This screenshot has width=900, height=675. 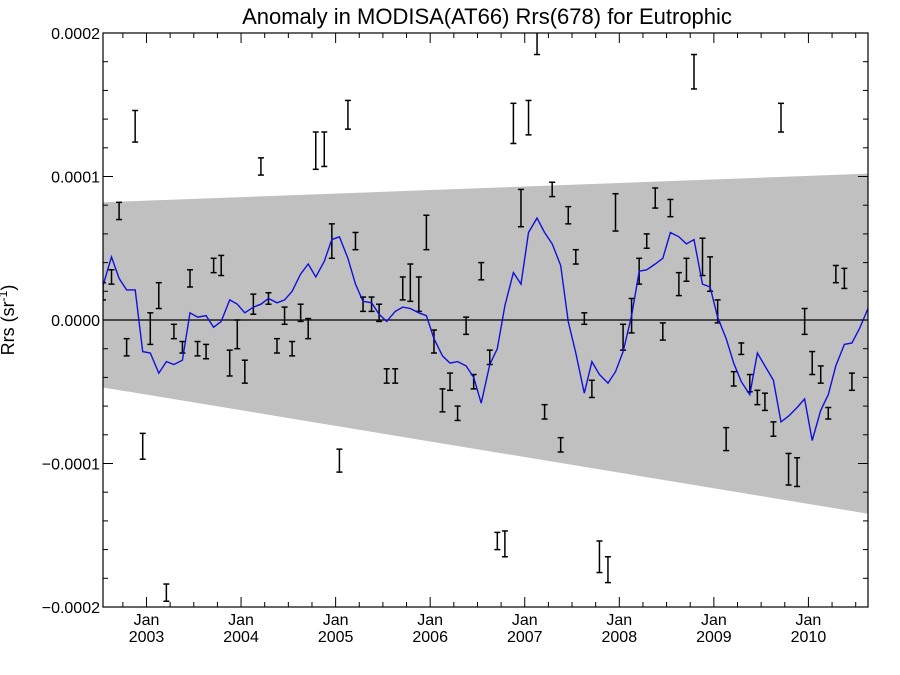 What do you see at coordinates (147, 637) in the screenshot?
I see `x-tick-year-label: 2003` at bounding box center [147, 637].